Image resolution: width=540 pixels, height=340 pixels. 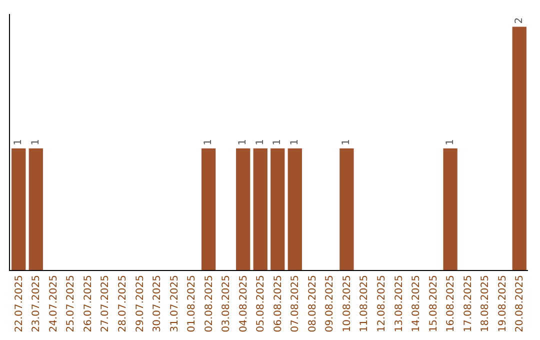 What do you see at coordinates (312, 303) in the screenshot?
I see `x-tick-label: 08.08.2025` at bounding box center [312, 303].